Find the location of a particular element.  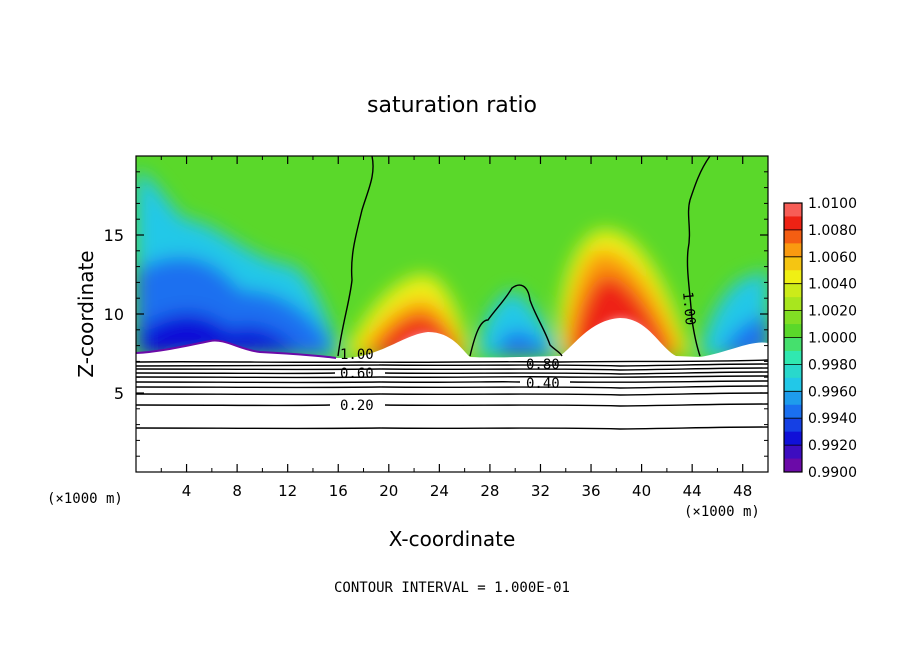

y-tick-label: 5 is located at coordinates (119, 393).